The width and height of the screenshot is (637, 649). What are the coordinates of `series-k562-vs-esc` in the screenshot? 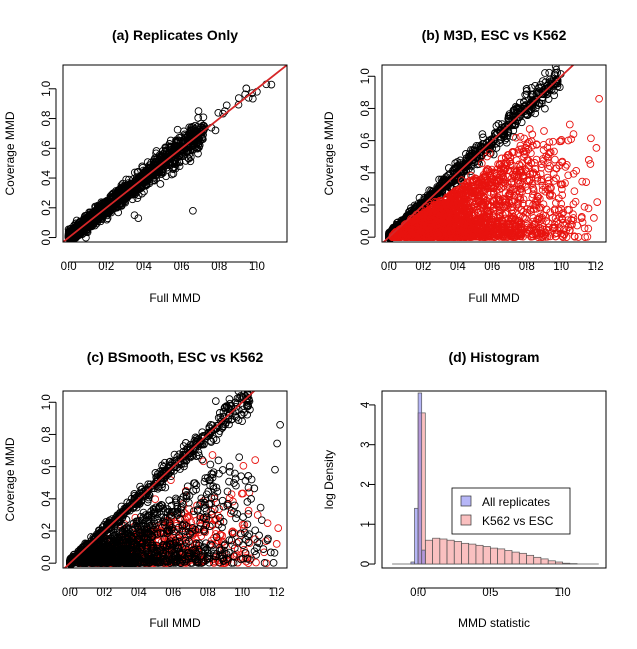 It's located at (495, 168).